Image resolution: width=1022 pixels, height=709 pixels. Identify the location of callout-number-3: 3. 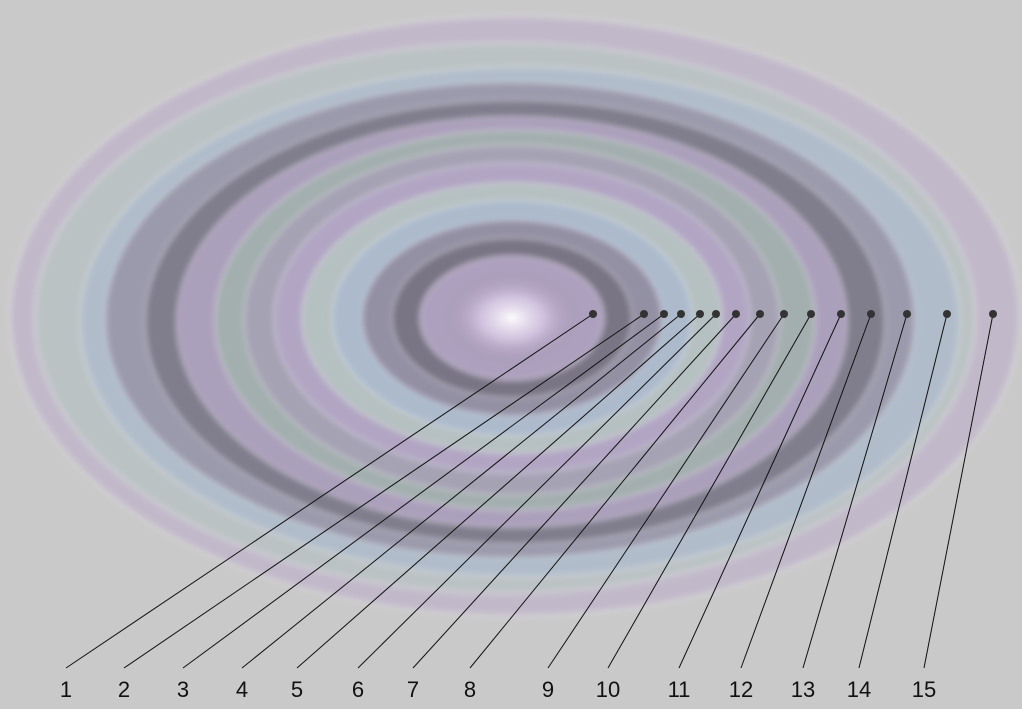
(183, 689).